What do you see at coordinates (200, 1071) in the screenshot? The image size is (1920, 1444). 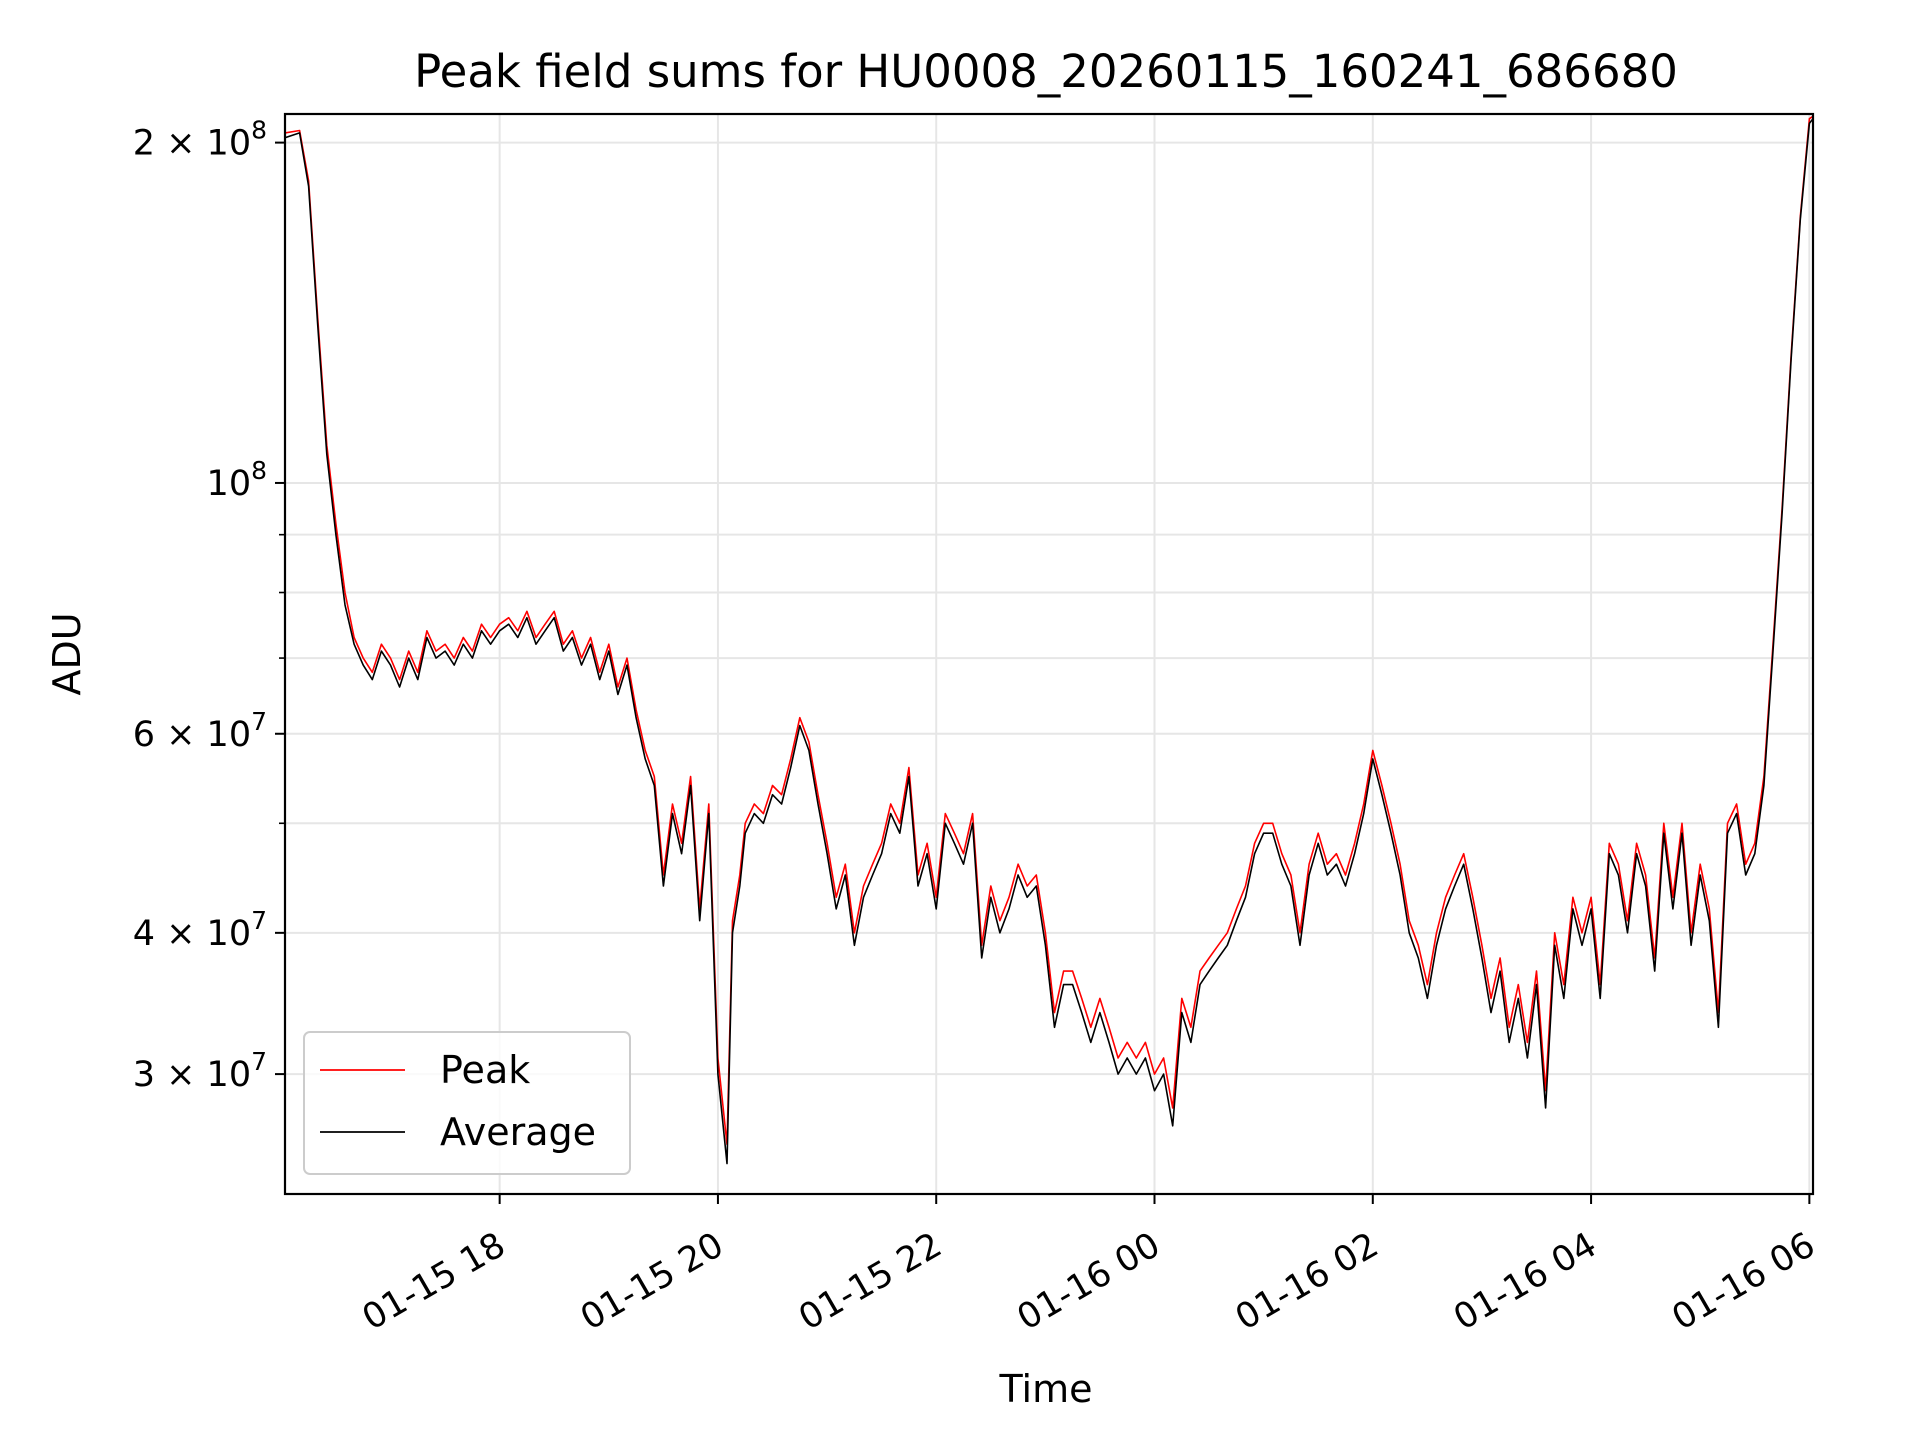 I see `y-tick-label: 3 × 107` at bounding box center [200, 1071].